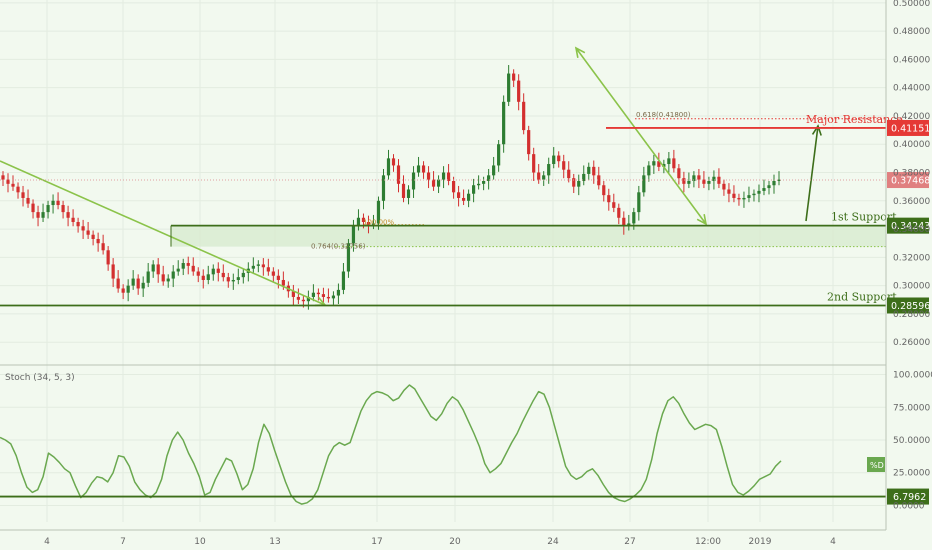 The image size is (932, 550). I want to click on support-zone-fill, so click(528, 236).